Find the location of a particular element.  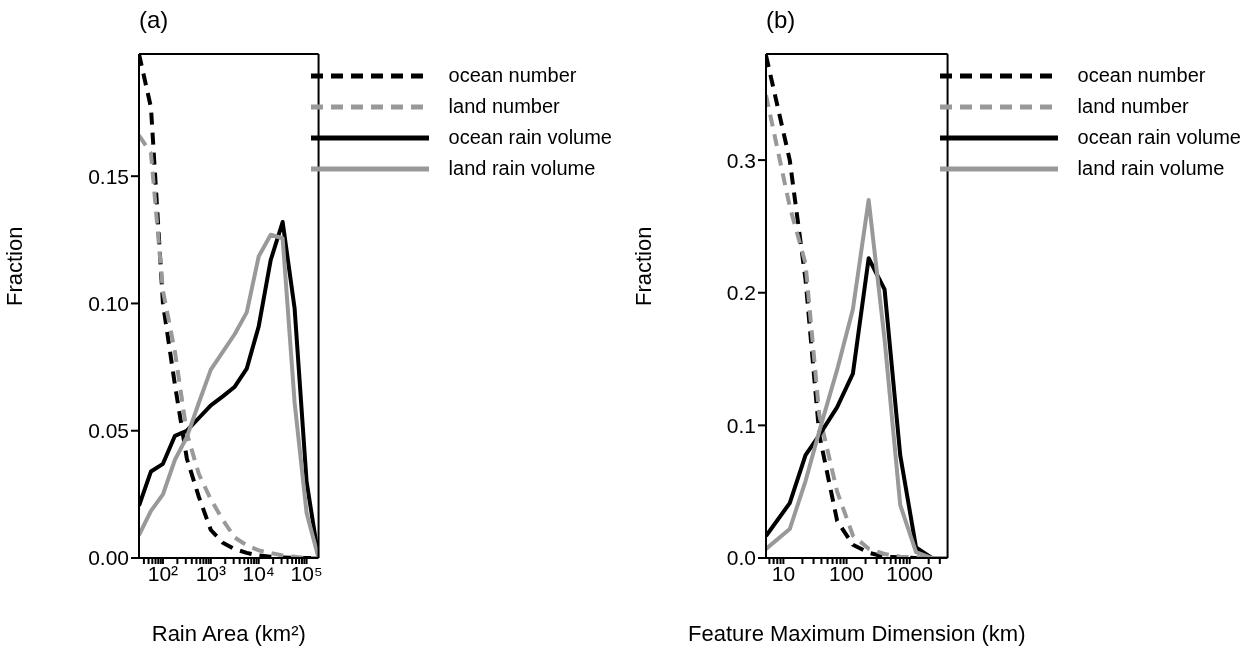

x-tick-label: 10 is located at coordinates (783, 573).